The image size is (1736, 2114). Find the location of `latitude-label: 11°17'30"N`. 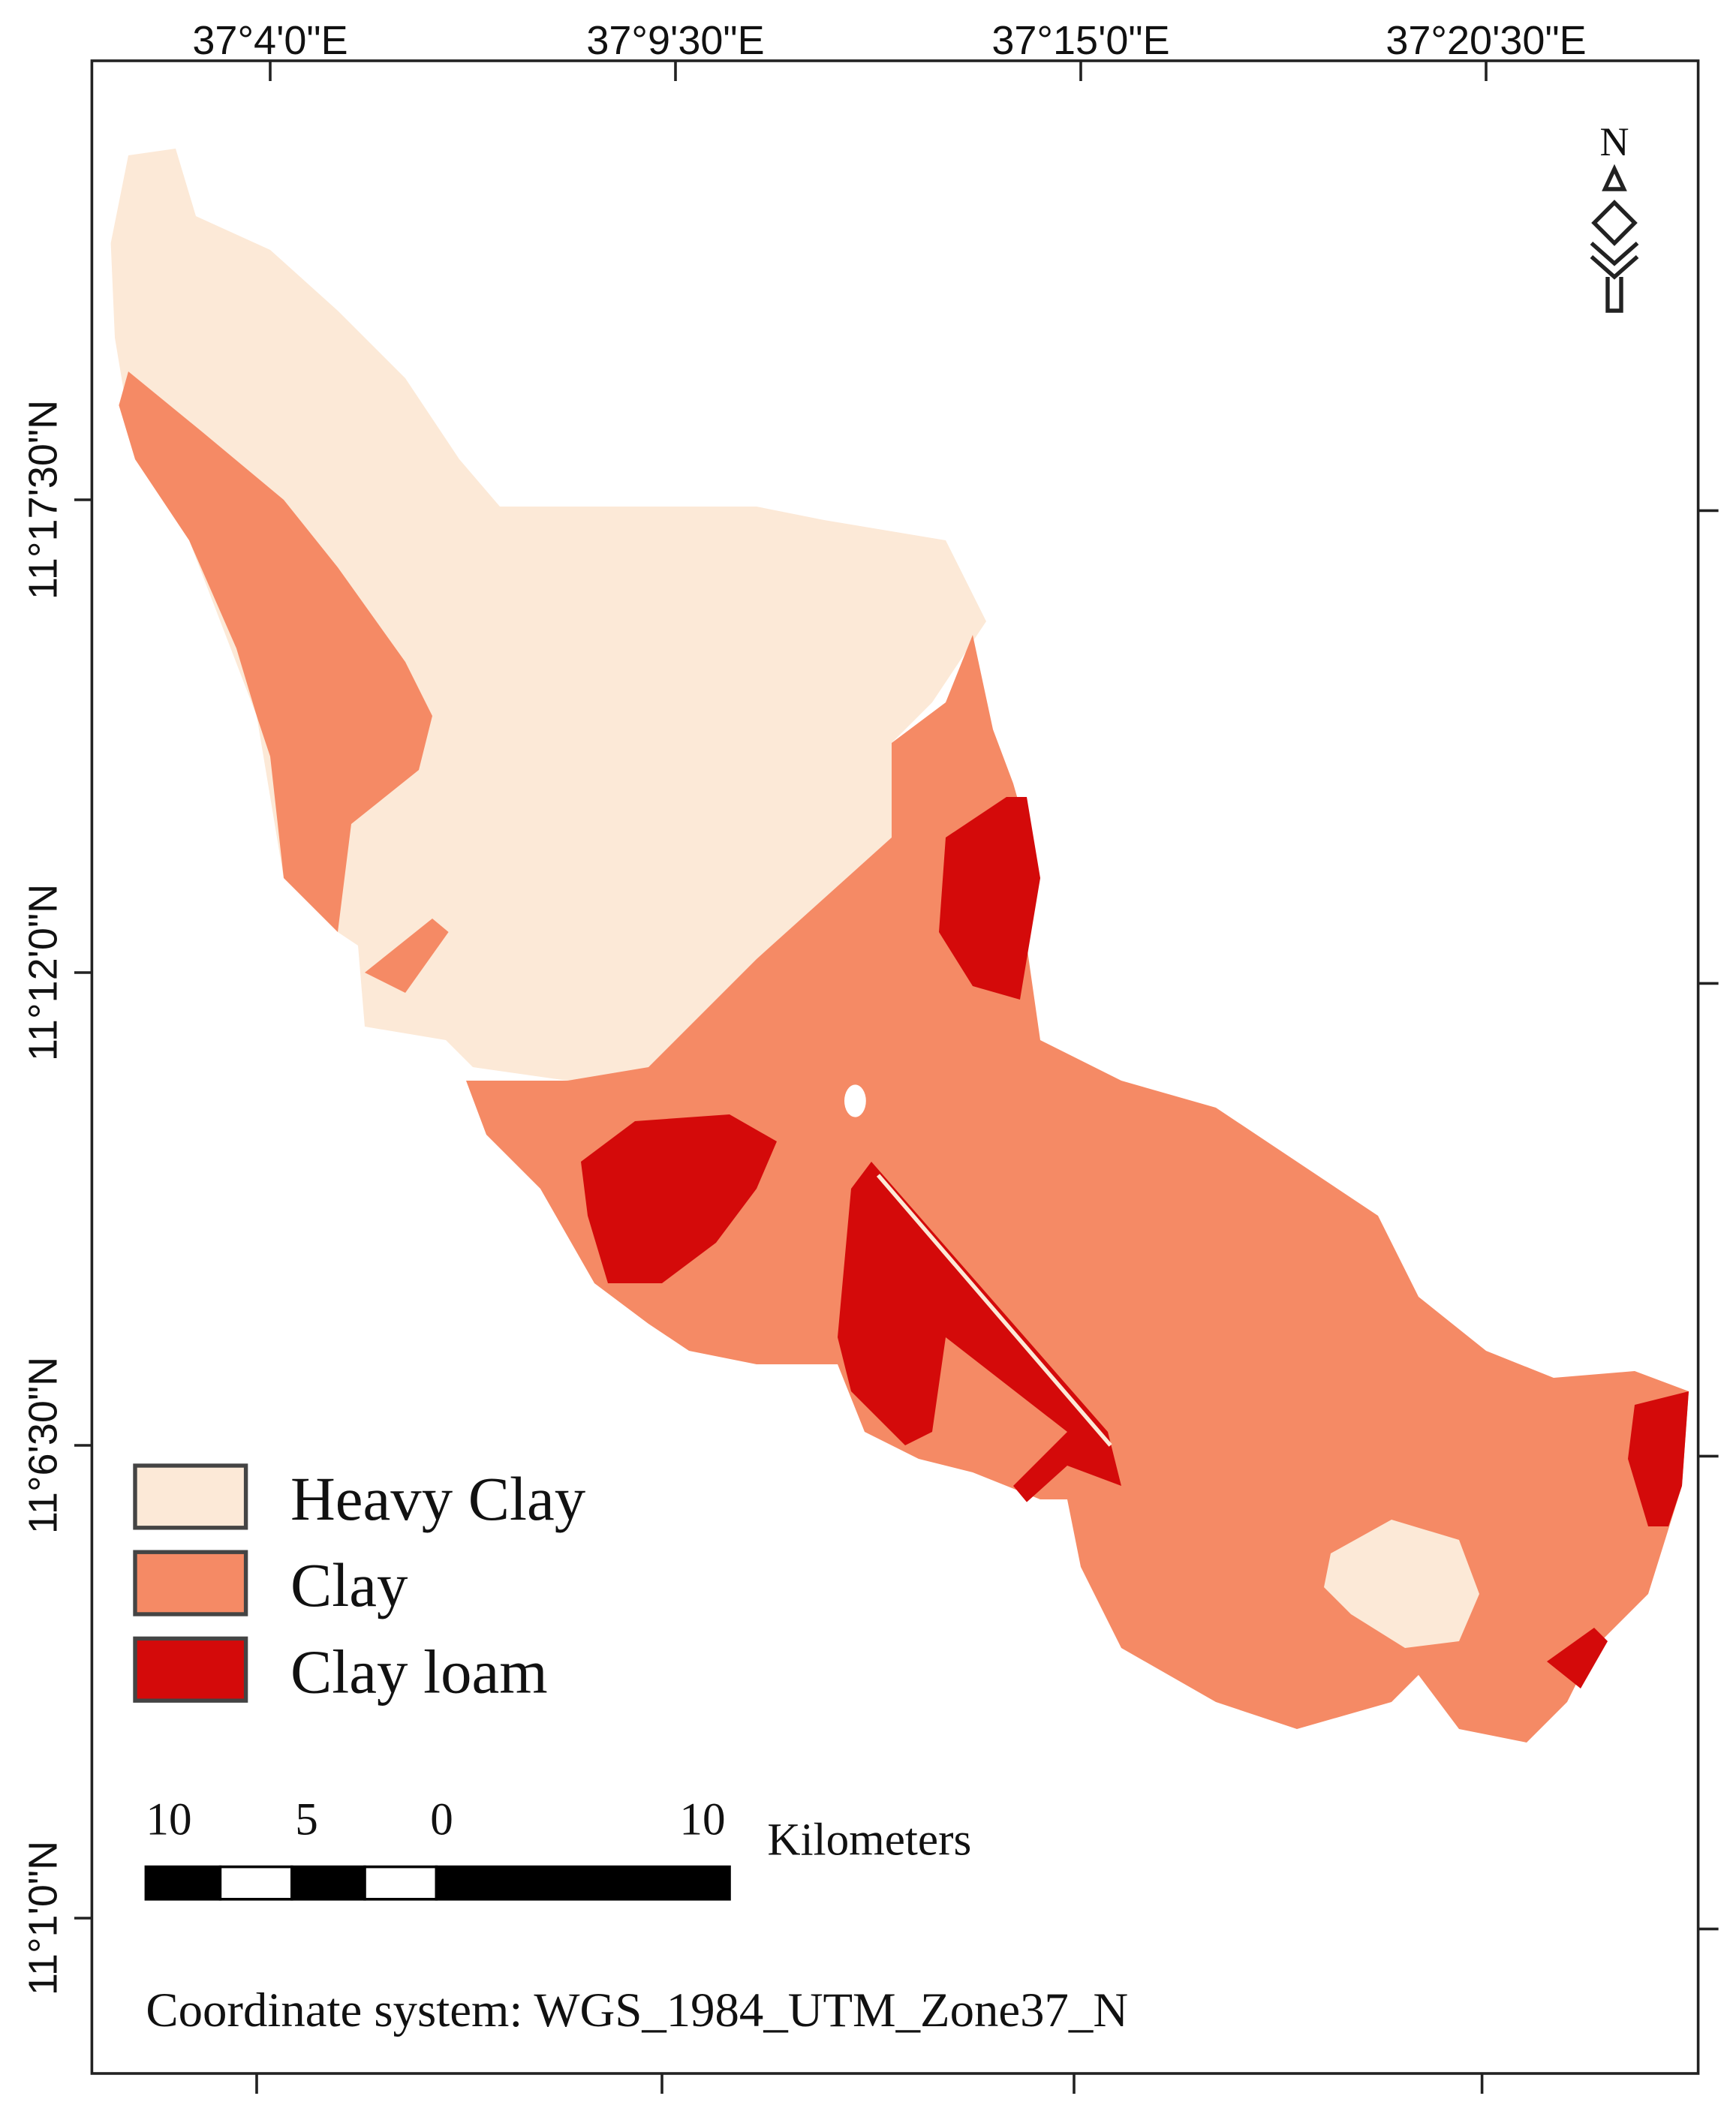

latitude-label: 11°17'30"N is located at coordinates (44, 500).